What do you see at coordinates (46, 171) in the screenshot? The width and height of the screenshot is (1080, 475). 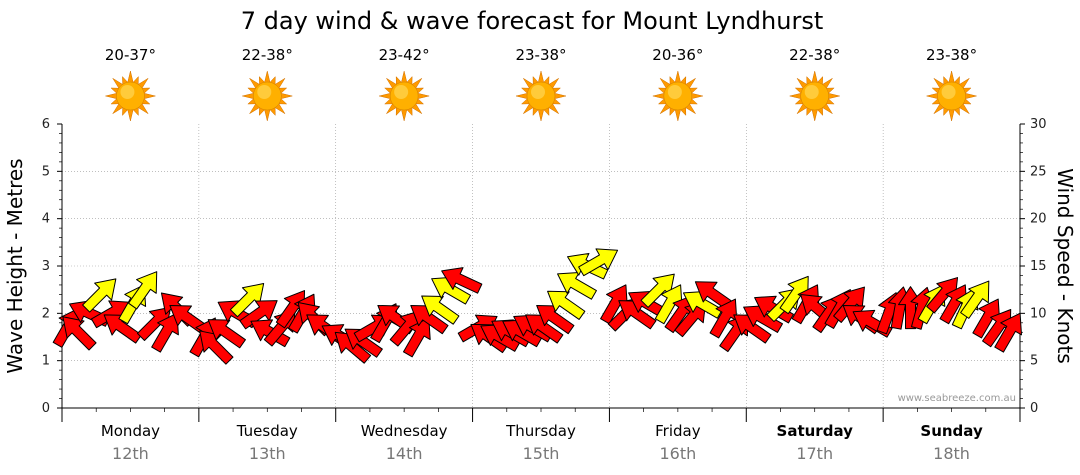 I see `left-tick-label: 5` at bounding box center [46, 171].